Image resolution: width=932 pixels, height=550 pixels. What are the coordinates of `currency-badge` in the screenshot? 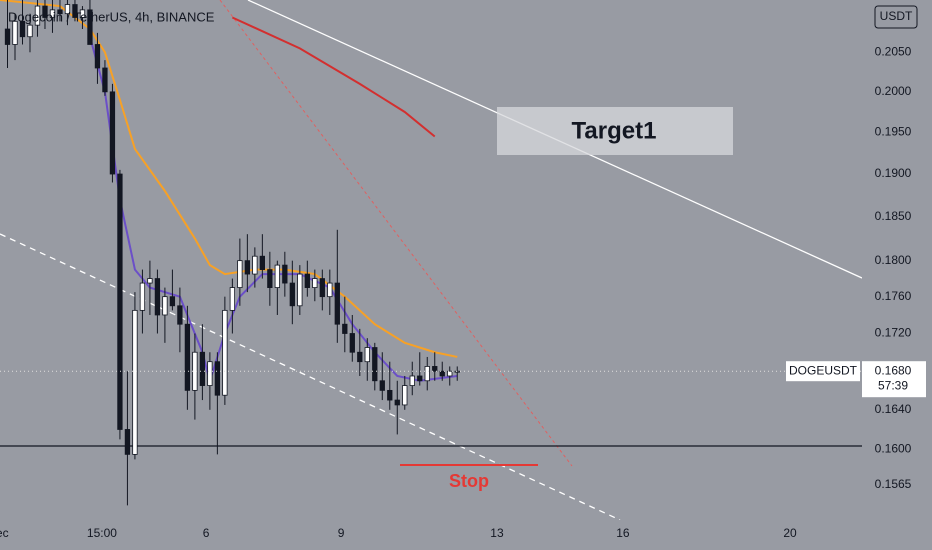 It's located at (896, 17).